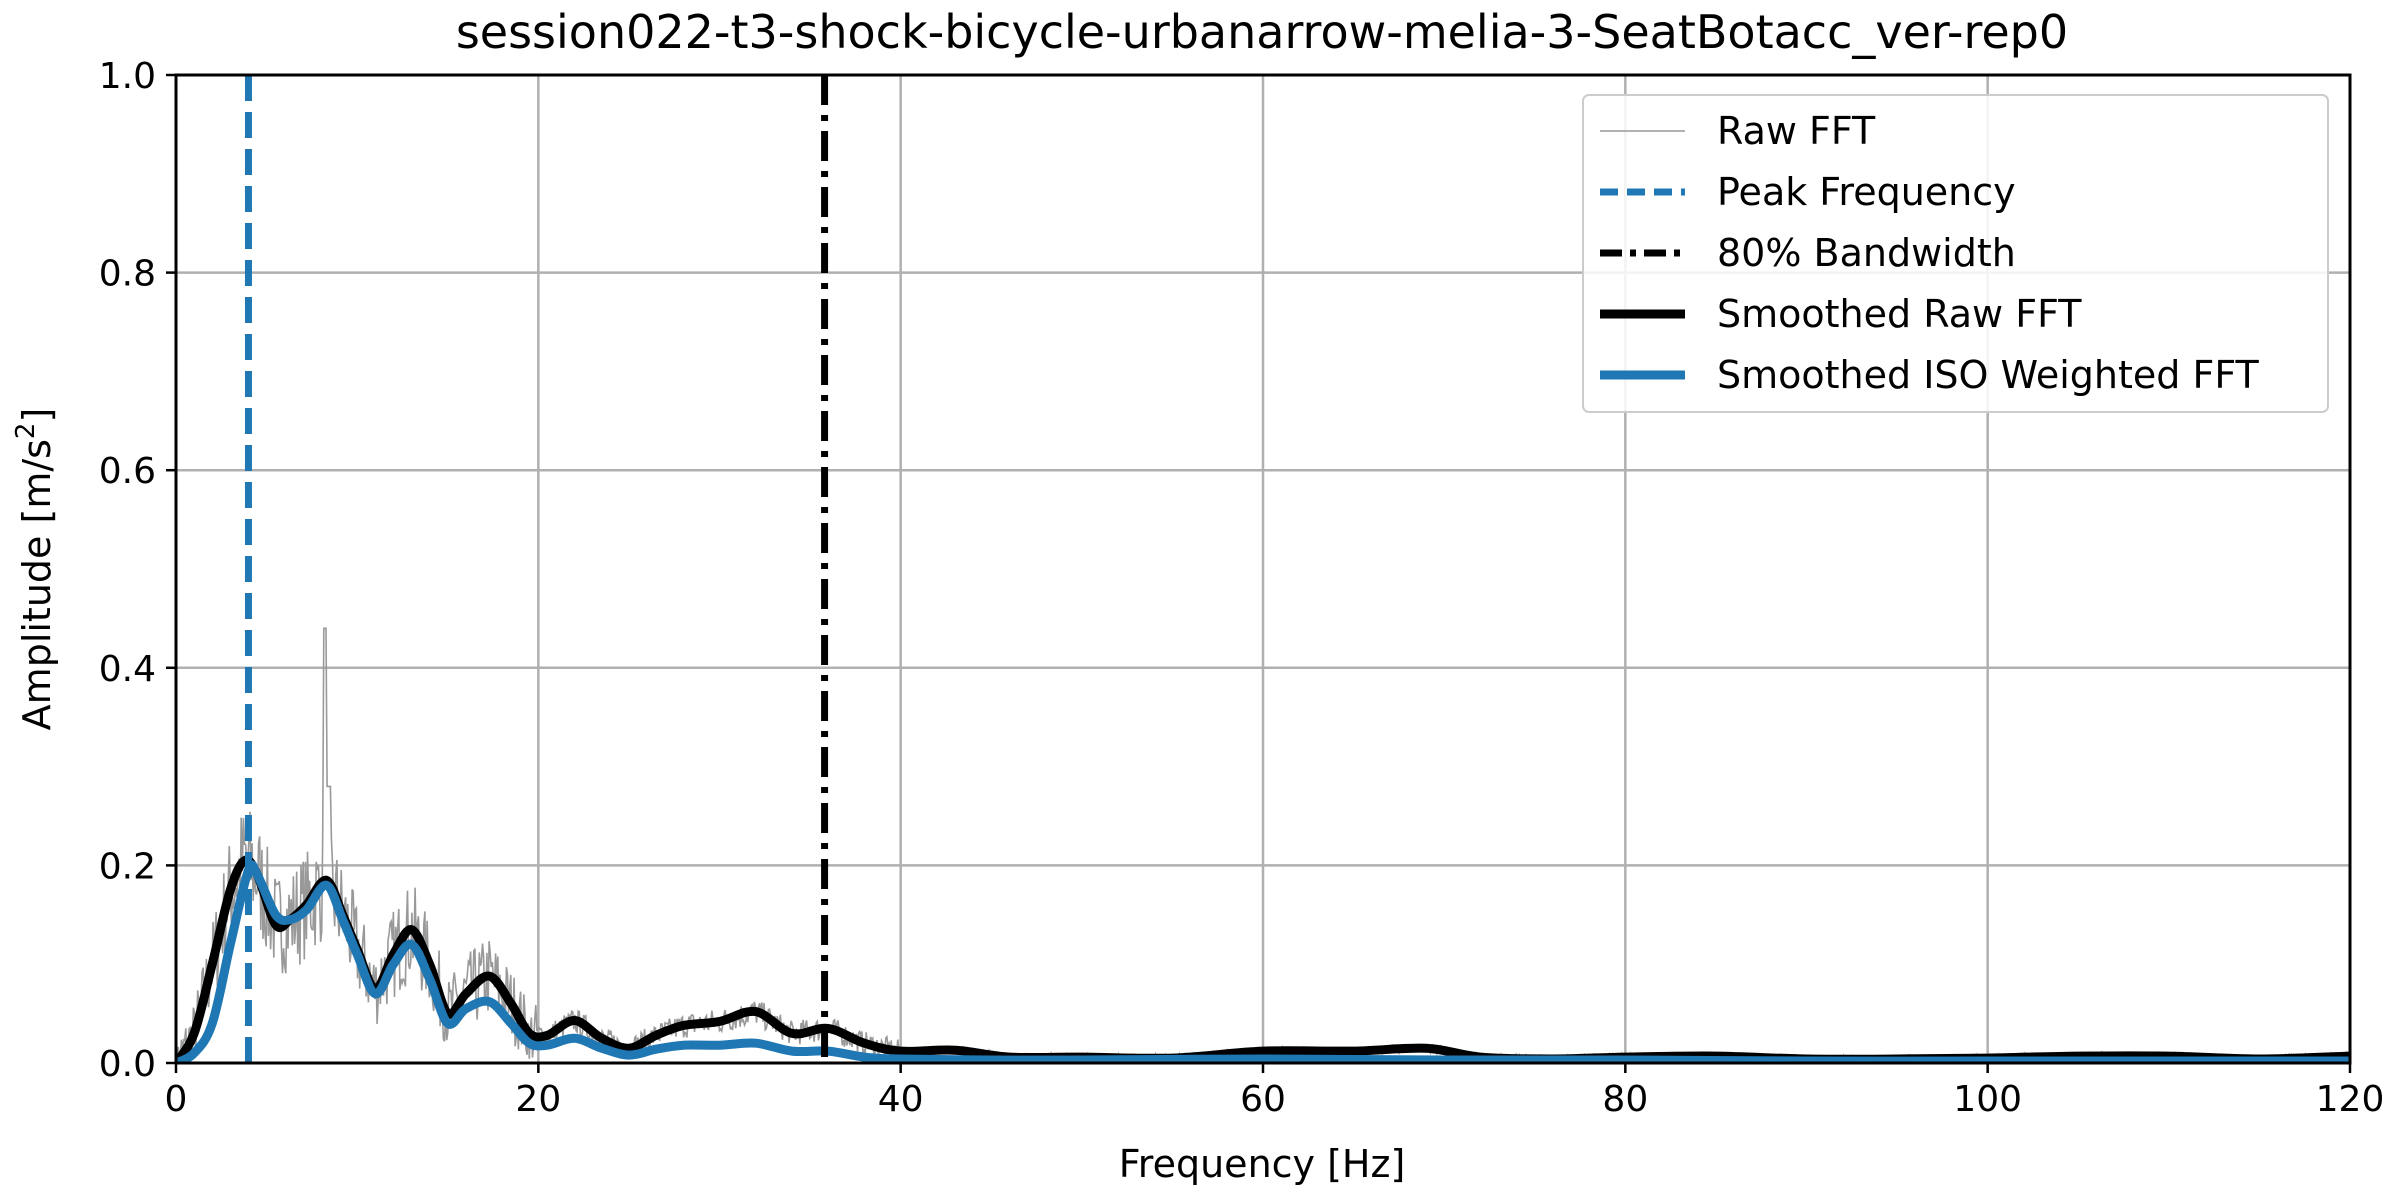 The width and height of the screenshot is (2400, 1200). Describe the element at coordinates (127, 669) in the screenshot. I see `y-tick-label: 0.4` at that location.